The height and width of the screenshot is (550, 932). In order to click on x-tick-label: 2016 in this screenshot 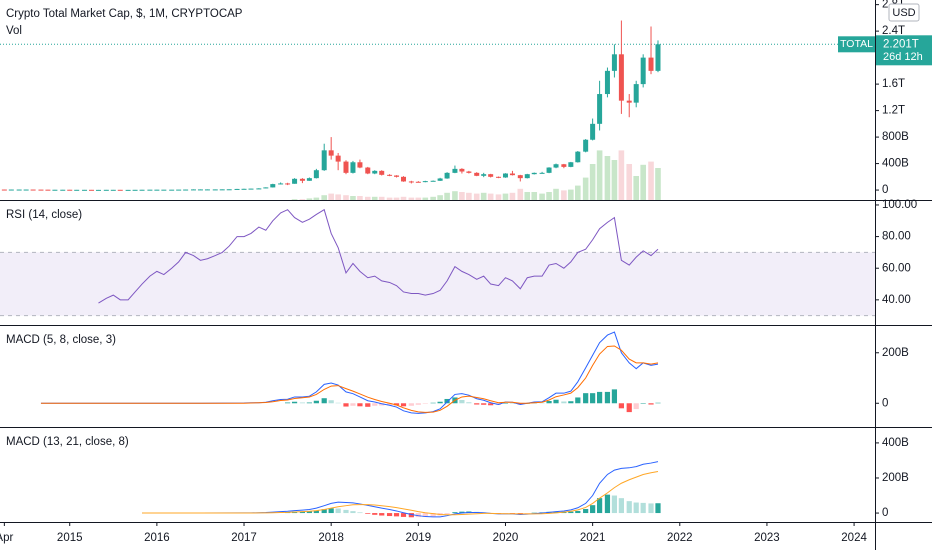, I will do `click(157, 538)`.